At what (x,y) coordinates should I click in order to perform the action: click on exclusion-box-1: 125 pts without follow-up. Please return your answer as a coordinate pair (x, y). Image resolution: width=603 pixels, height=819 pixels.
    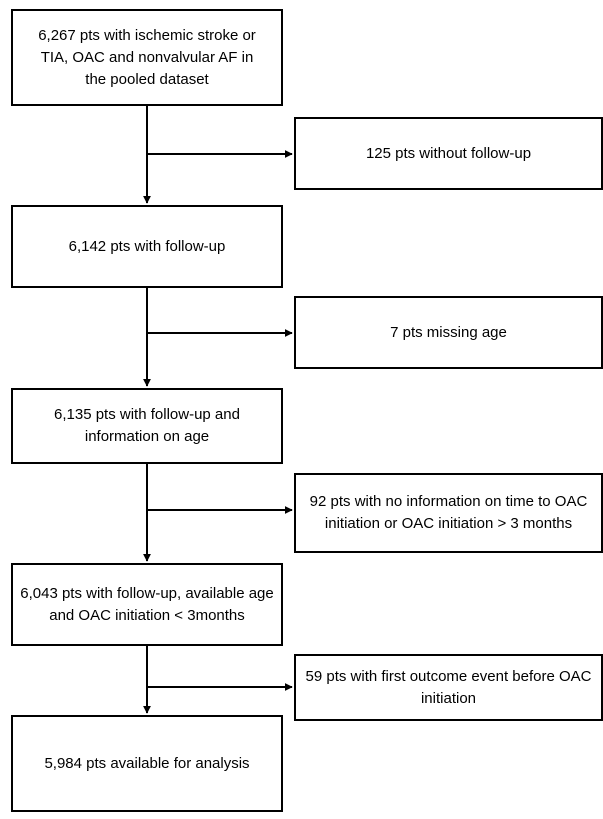
    Looking at the image, I should click on (448, 153).